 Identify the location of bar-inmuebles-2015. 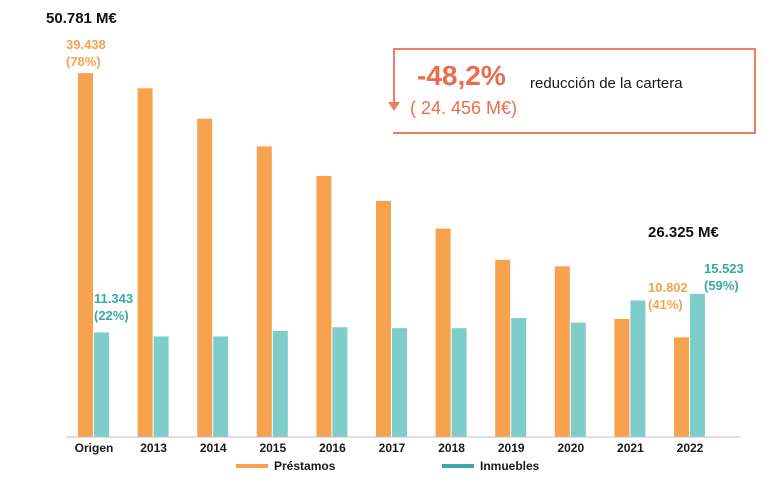
(280, 383).